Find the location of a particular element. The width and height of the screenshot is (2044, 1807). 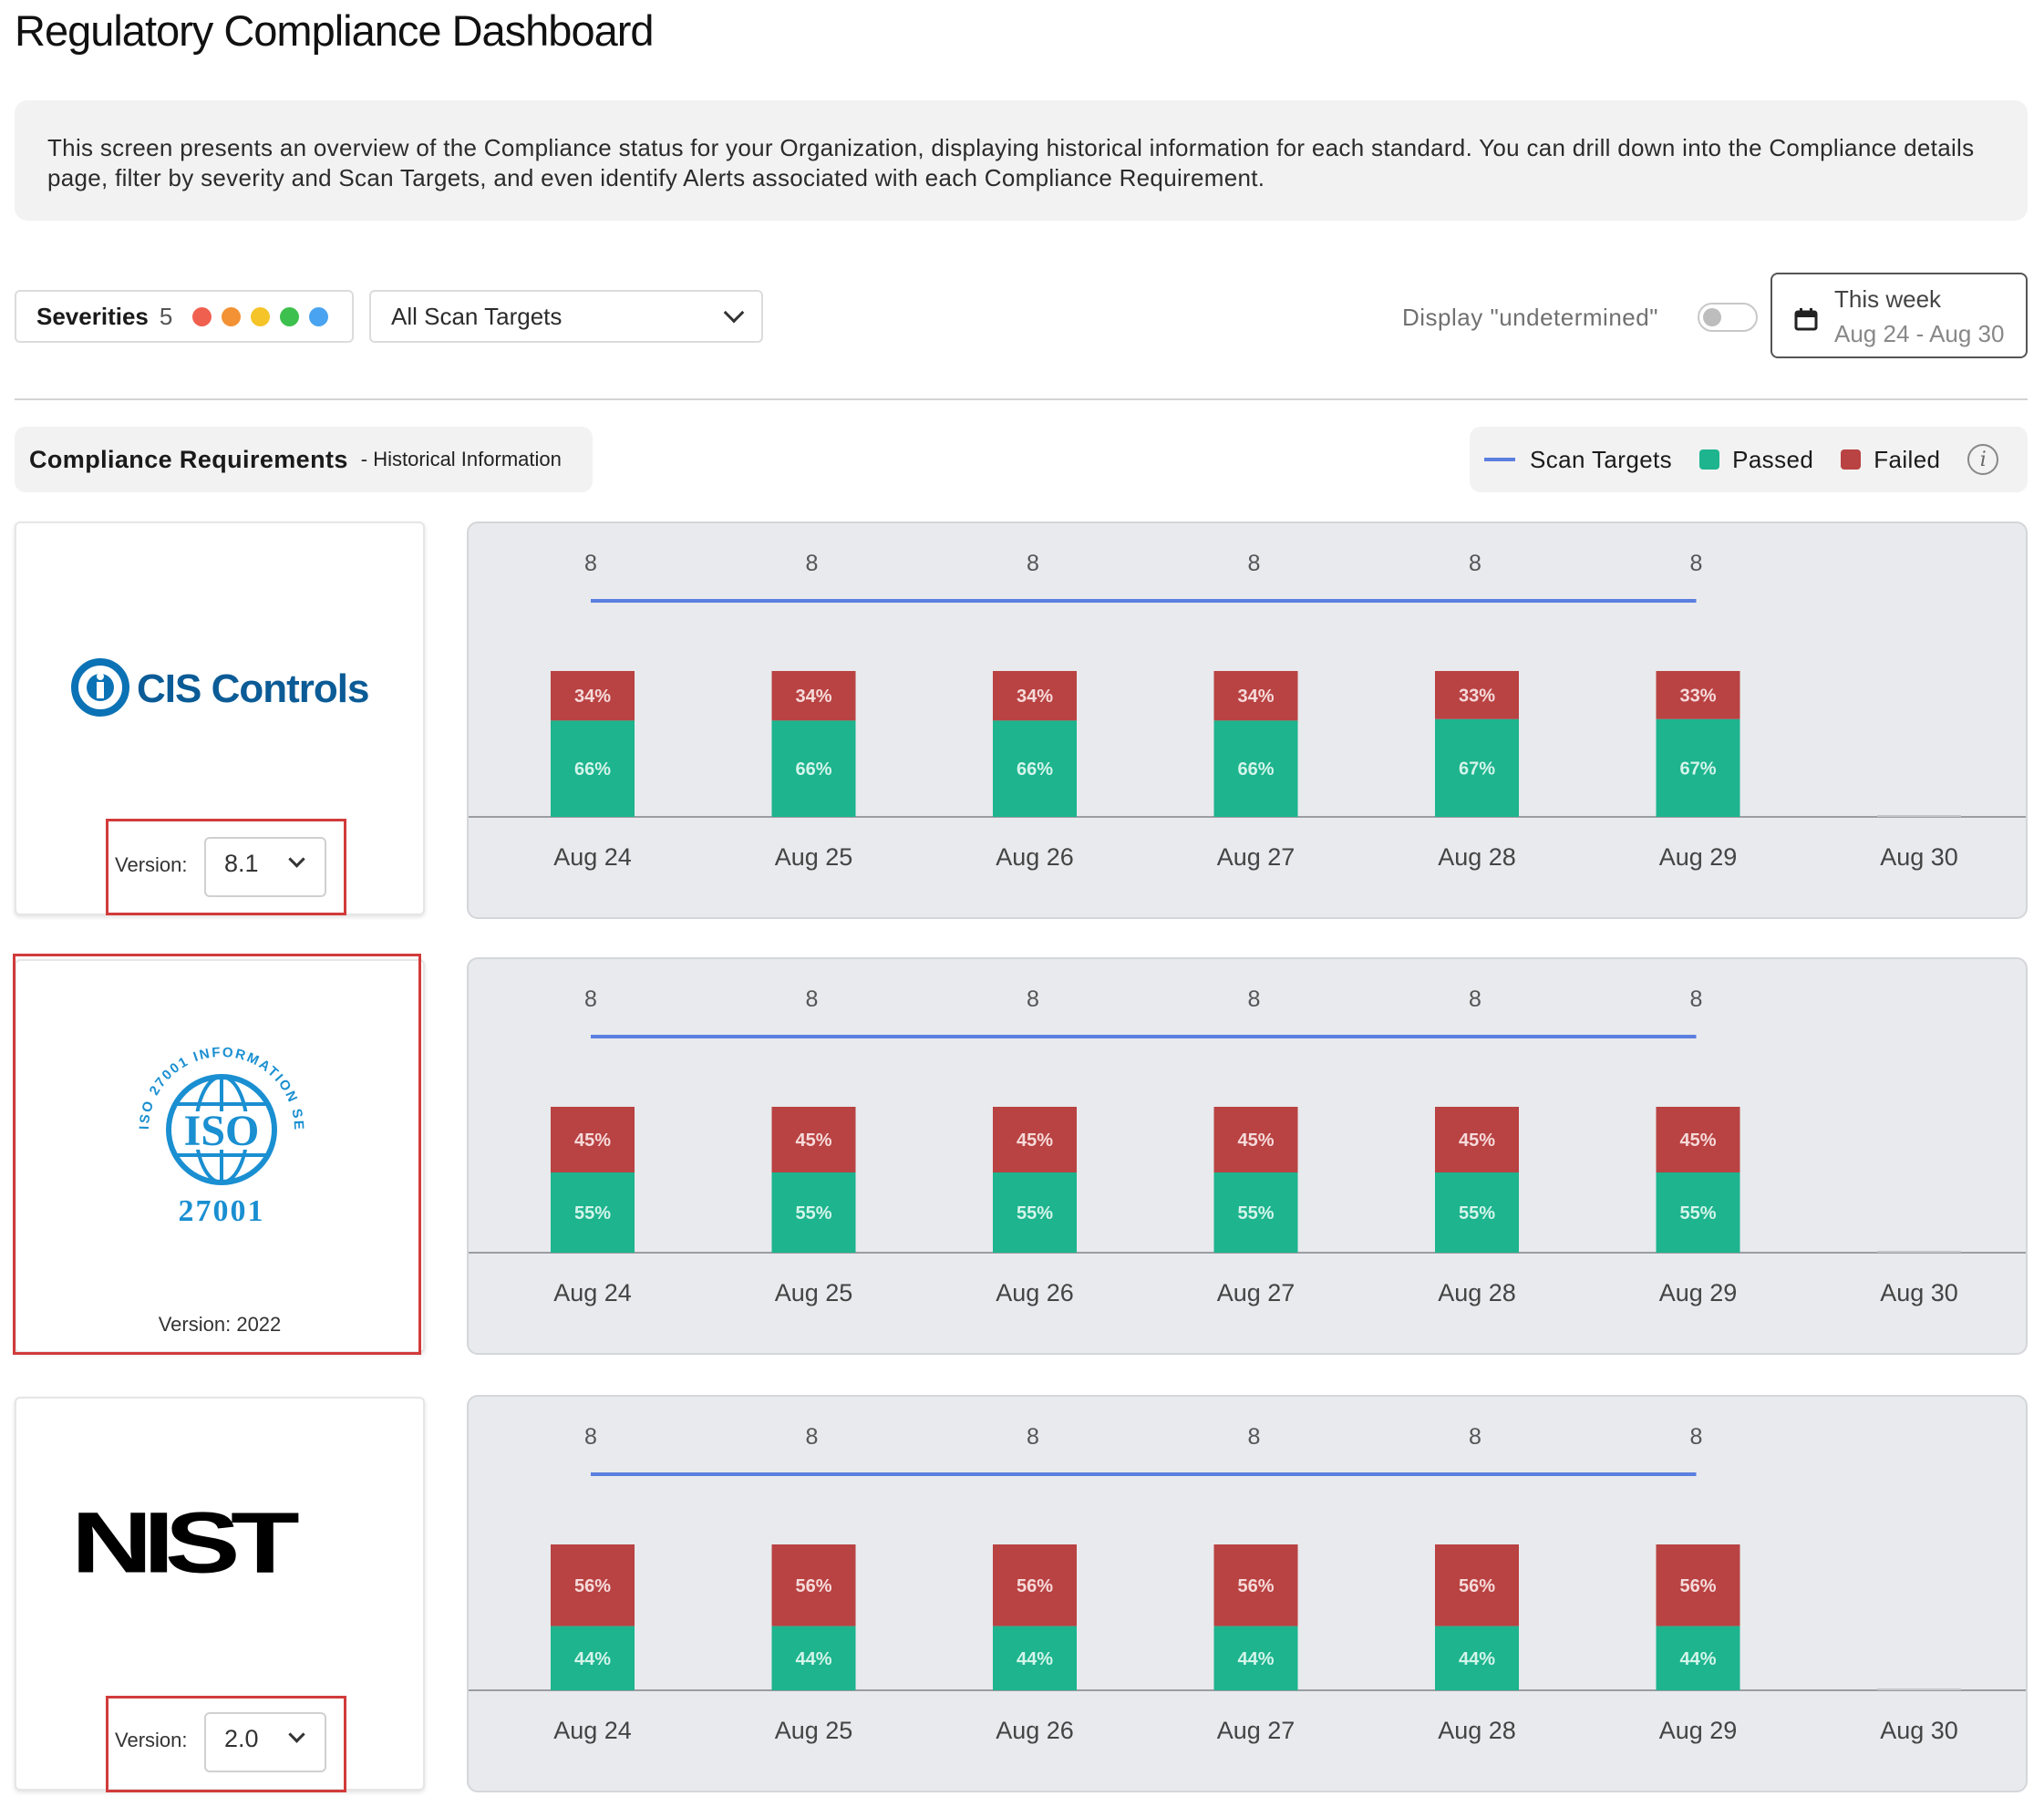

undetermined-label: Display "undetermined" is located at coordinates (1530, 317).